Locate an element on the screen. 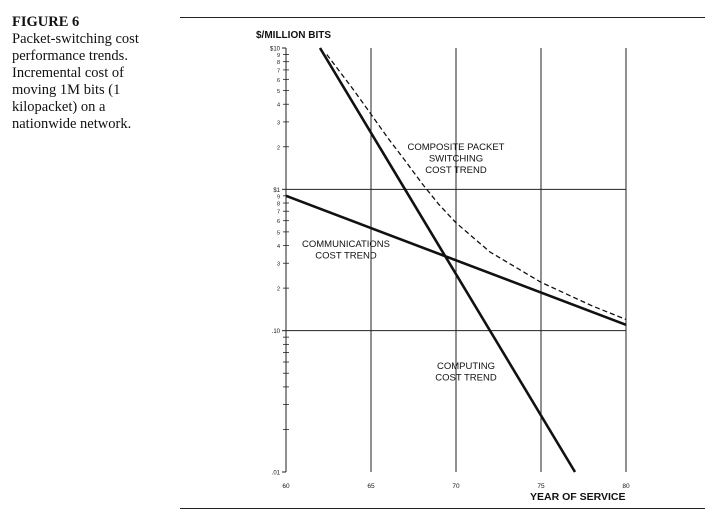 The image size is (715, 526). y-tick-label: .10 is located at coordinates (276, 332).